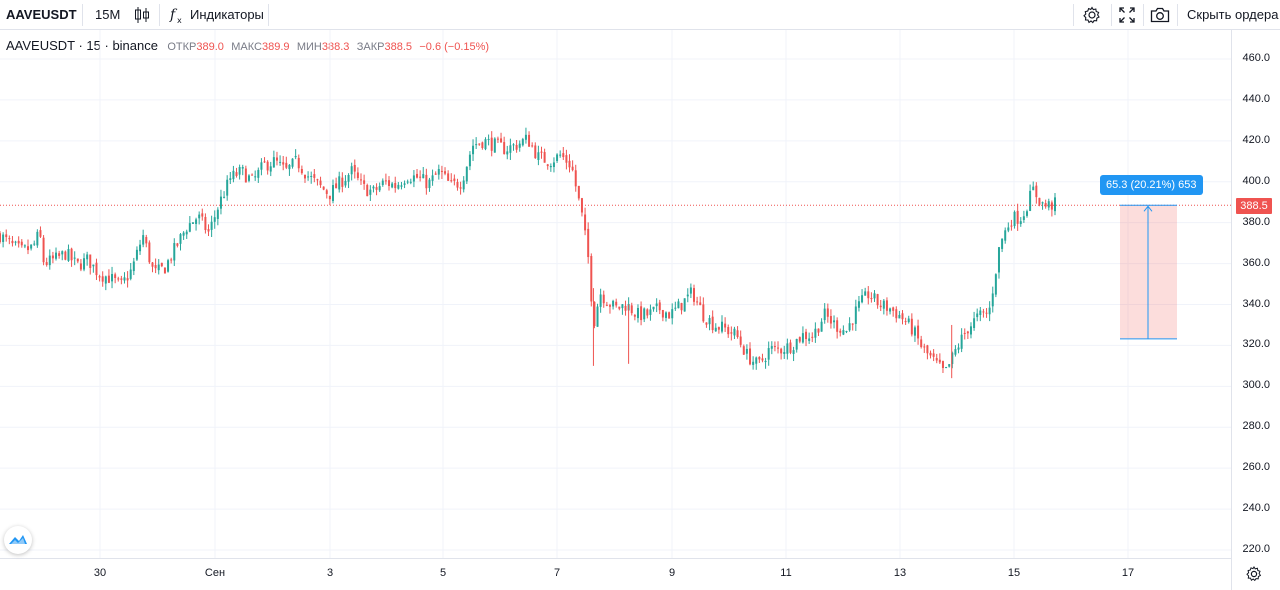 Image resolution: width=1280 pixels, height=590 pixels. I want to click on price-axis-tick: 280.0, so click(1256, 426).